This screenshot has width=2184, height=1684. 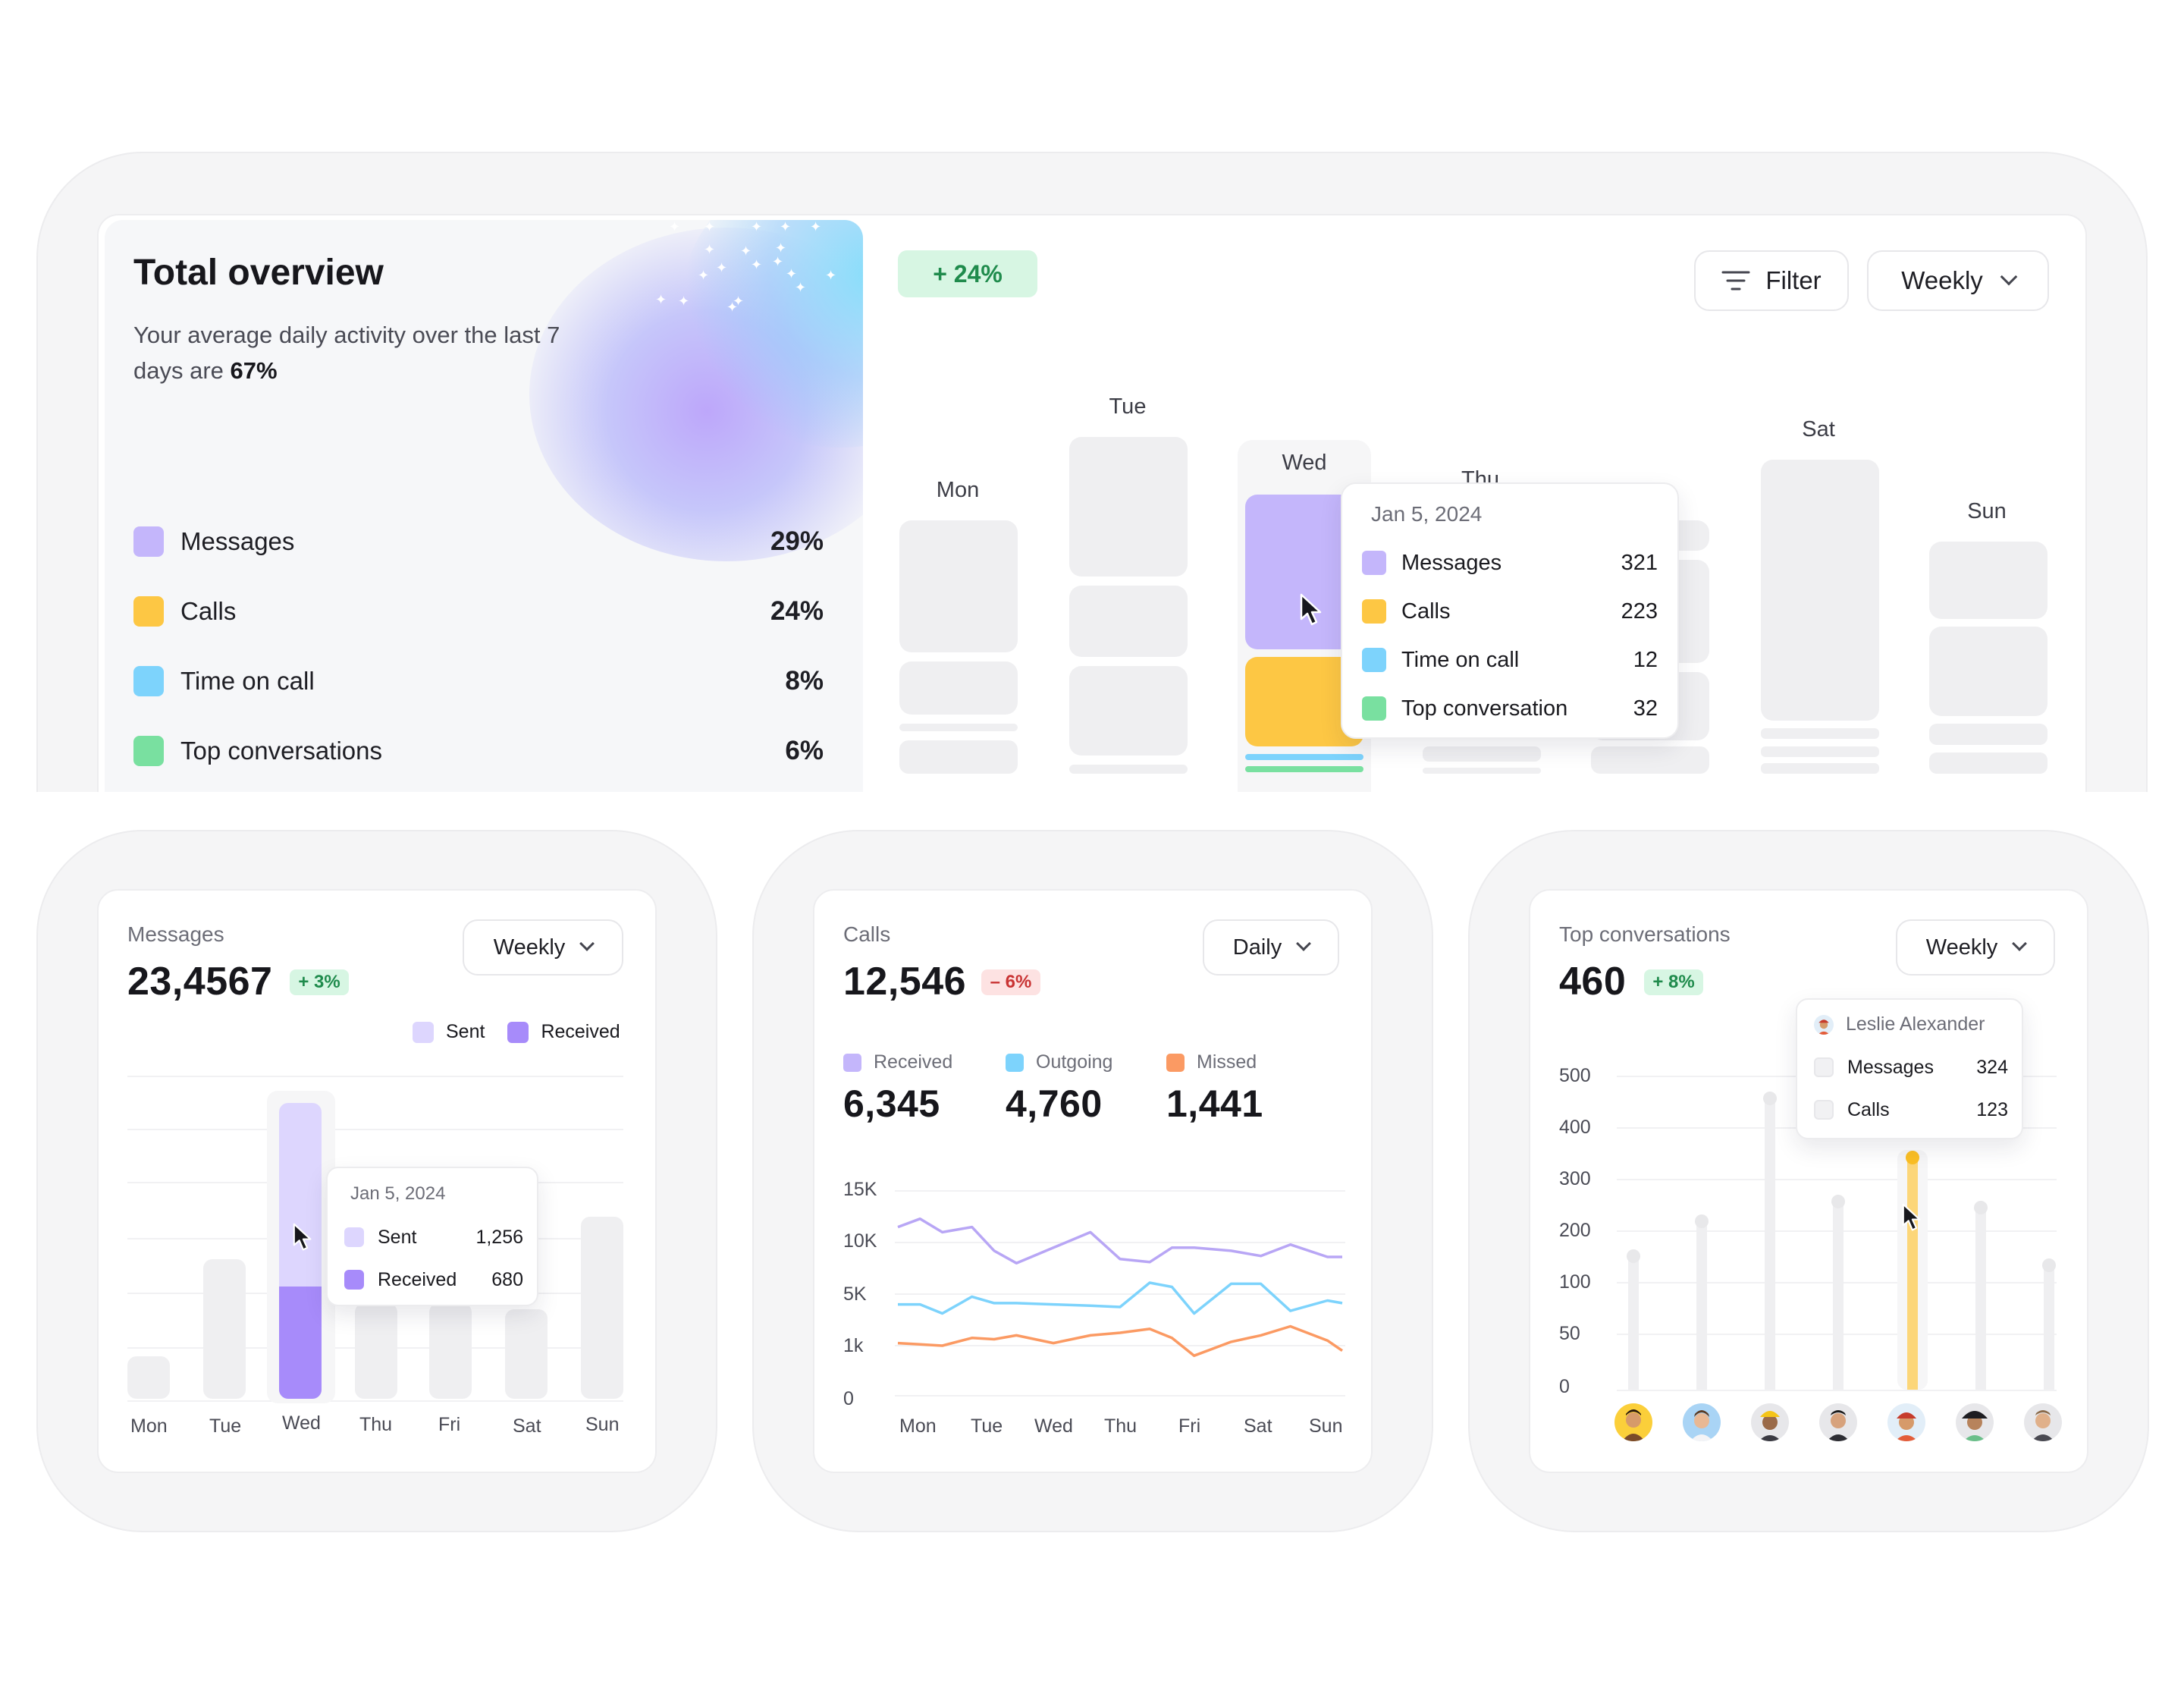 I want to click on period-select: Weekly, so click(x=1958, y=280).